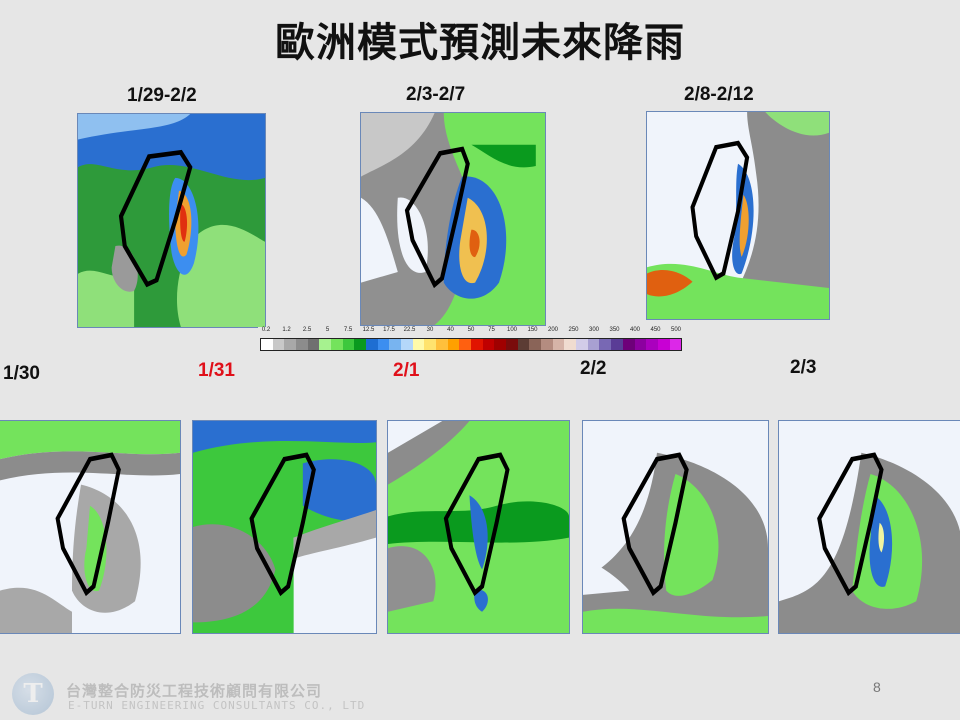  I want to click on panel-label-1-31: 1/31, so click(216, 370).